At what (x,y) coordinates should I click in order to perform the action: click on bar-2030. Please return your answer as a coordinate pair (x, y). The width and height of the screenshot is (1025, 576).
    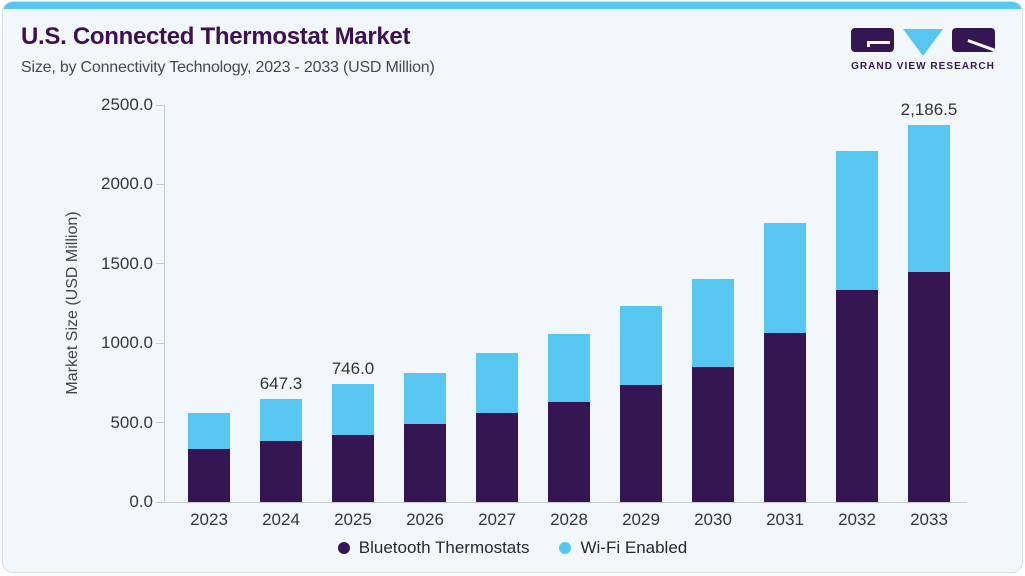
    Looking at the image, I should click on (713, 390).